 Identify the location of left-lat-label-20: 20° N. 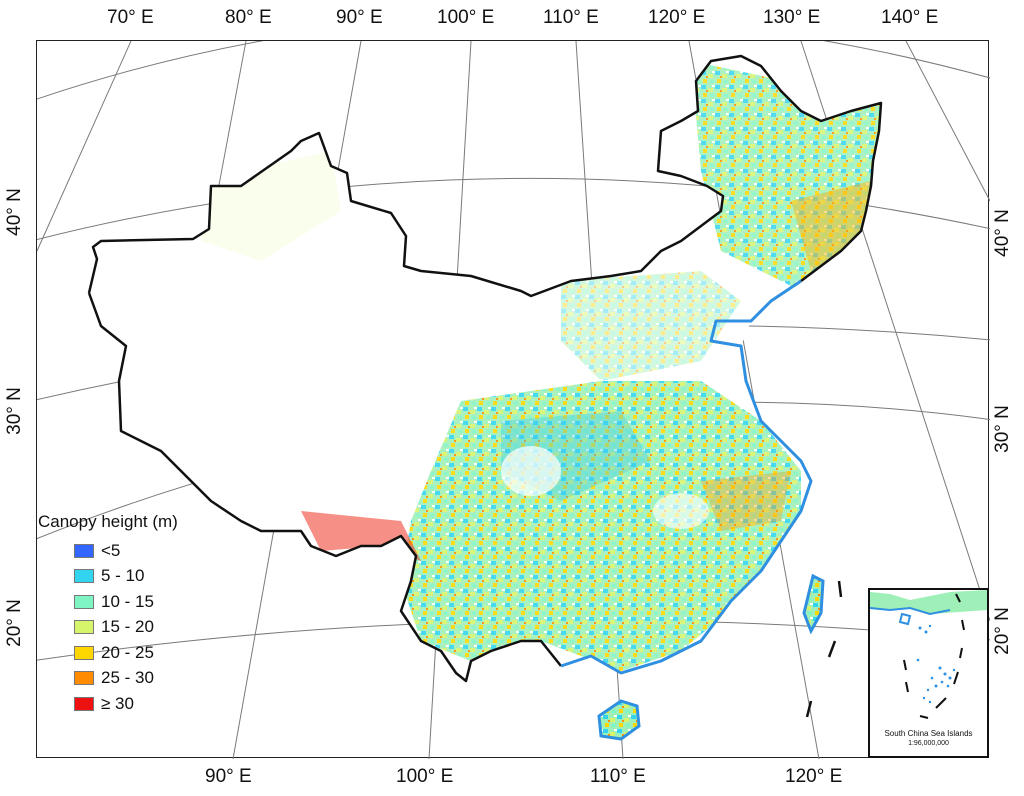
(14, 623).